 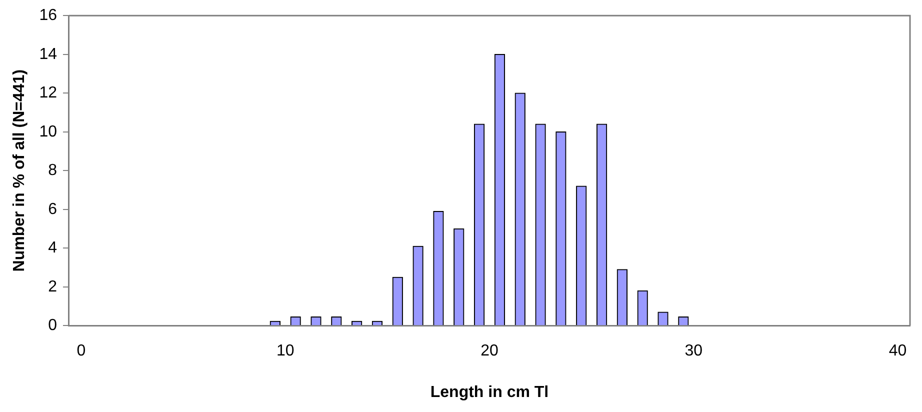 What do you see at coordinates (81, 351) in the screenshot?
I see `x-tick-label: 0` at bounding box center [81, 351].